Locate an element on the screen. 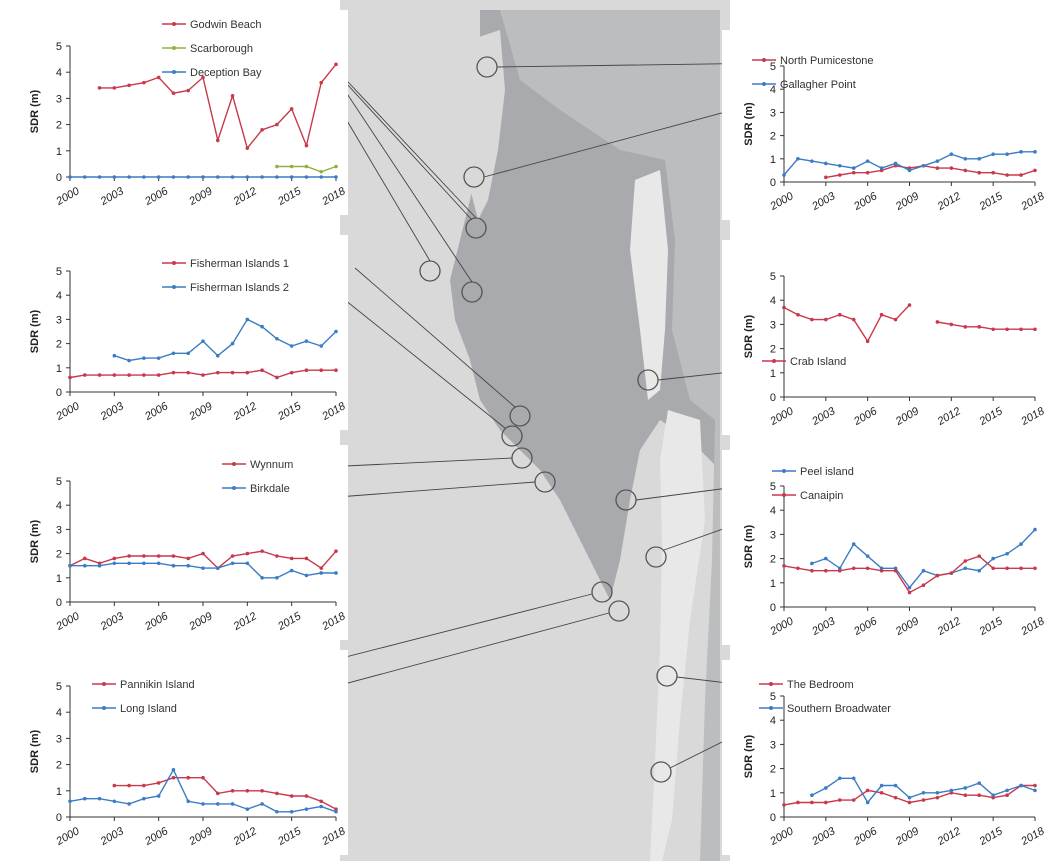 The width and height of the screenshot is (1061, 861). legend-entry: Pannikin Island is located at coordinates (143, 685).